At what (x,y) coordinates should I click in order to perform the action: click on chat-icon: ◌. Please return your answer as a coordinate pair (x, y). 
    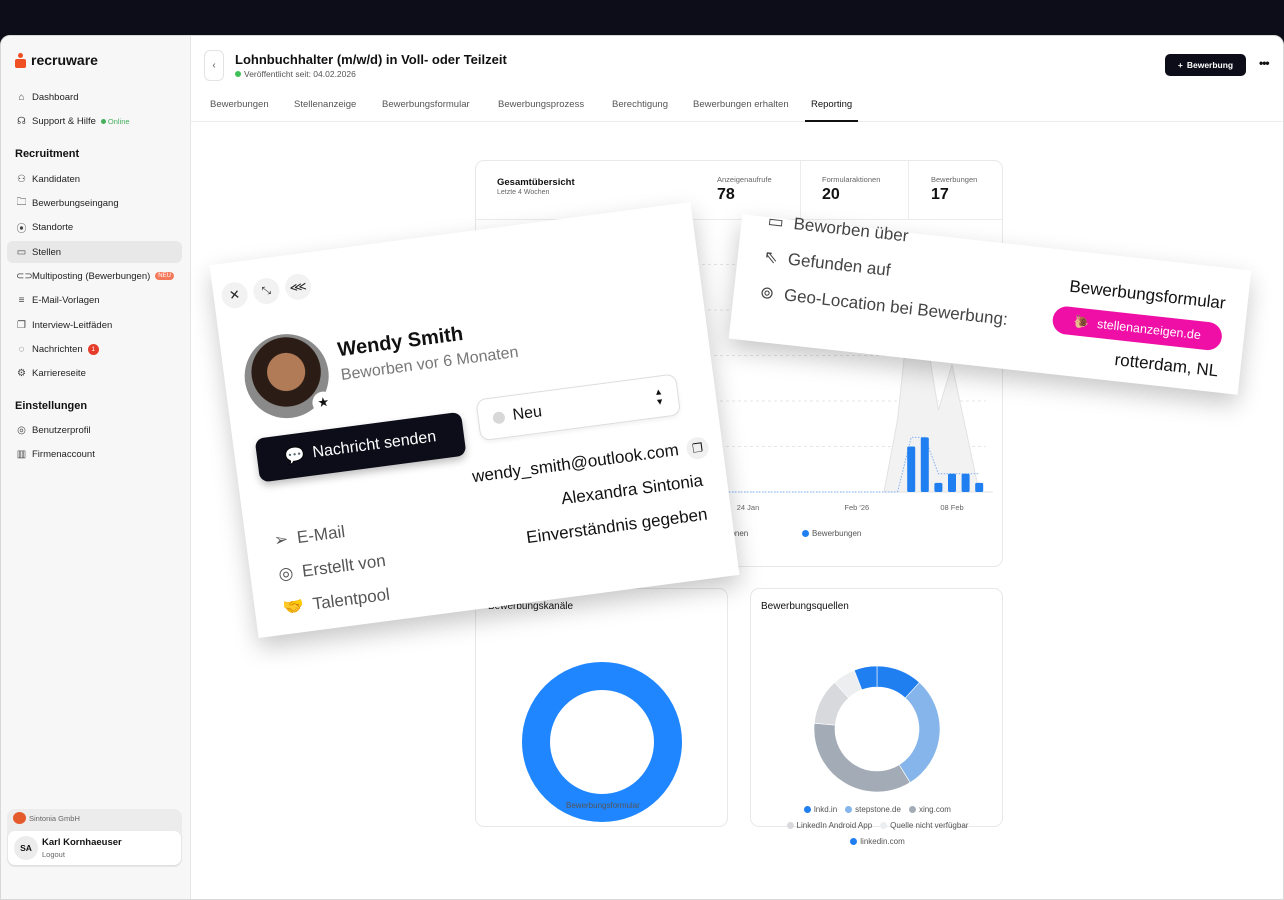
    Looking at the image, I should click on (21, 349).